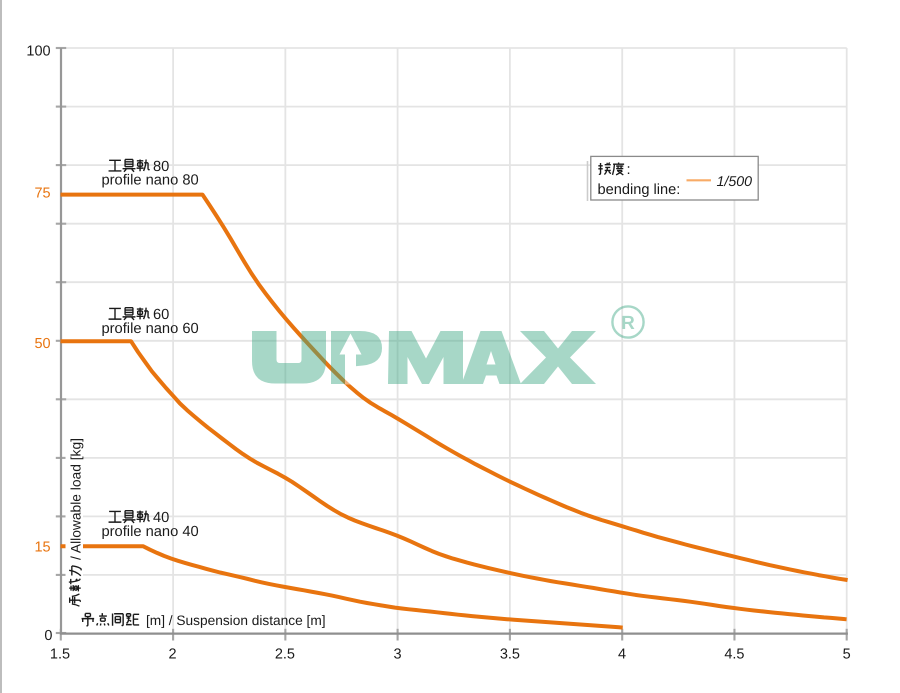  Describe the element at coordinates (735, 182) in the screenshot. I see `svg-text: 1/500` at that location.